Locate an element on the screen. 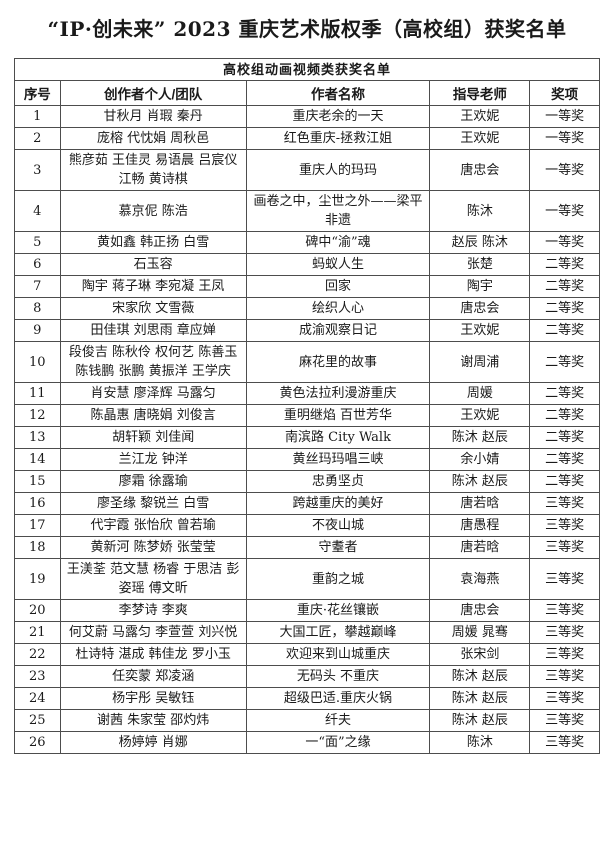  creators-cell: 慕京伲 陈浩 is located at coordinates (153, 211).